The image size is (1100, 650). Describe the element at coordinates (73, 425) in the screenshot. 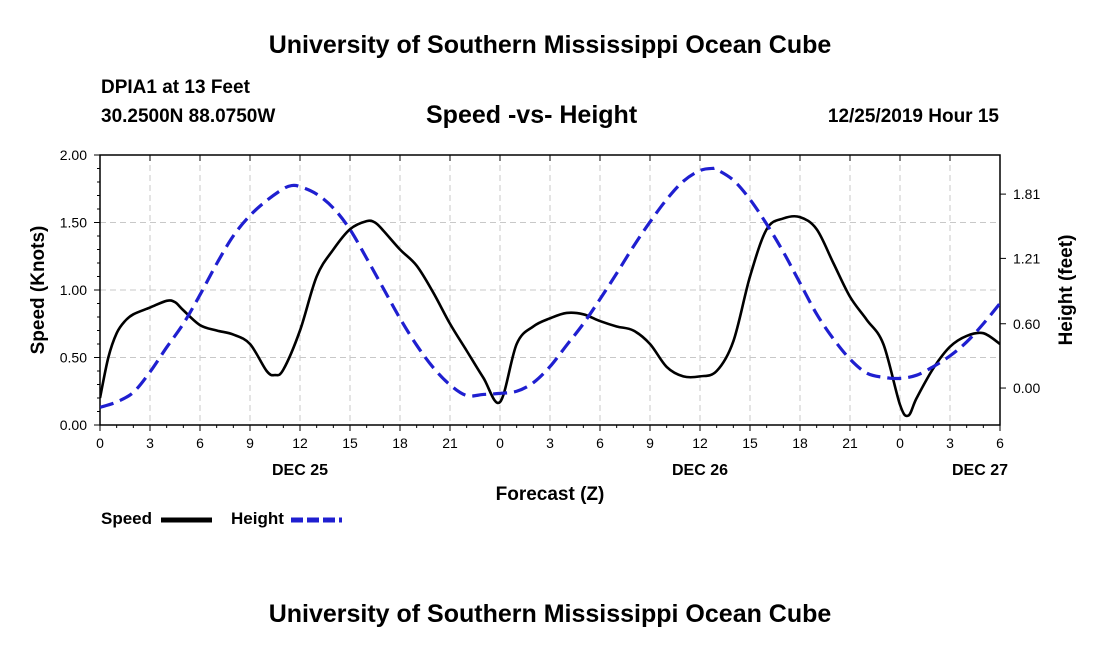

I see `y-tick-label: 0.00` at that location.